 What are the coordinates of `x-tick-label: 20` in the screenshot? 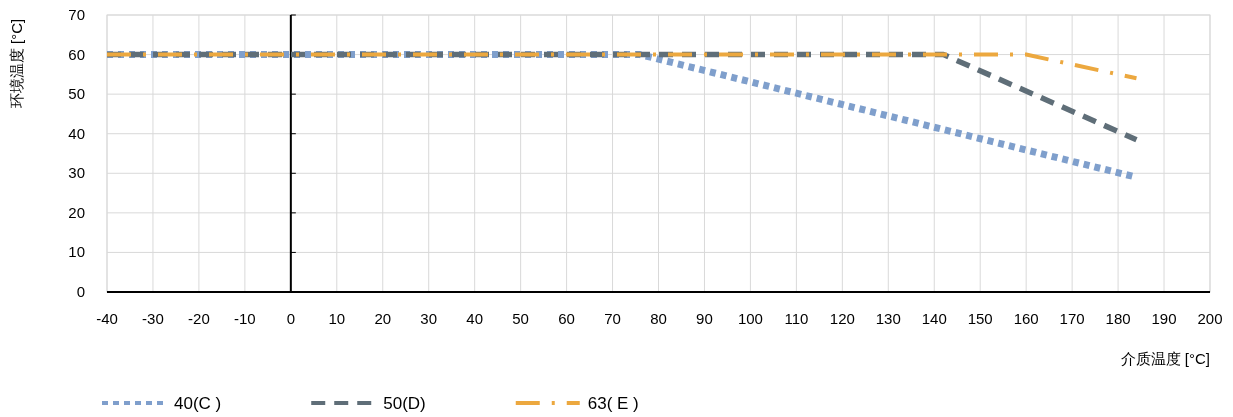 It's located at (383, 318).